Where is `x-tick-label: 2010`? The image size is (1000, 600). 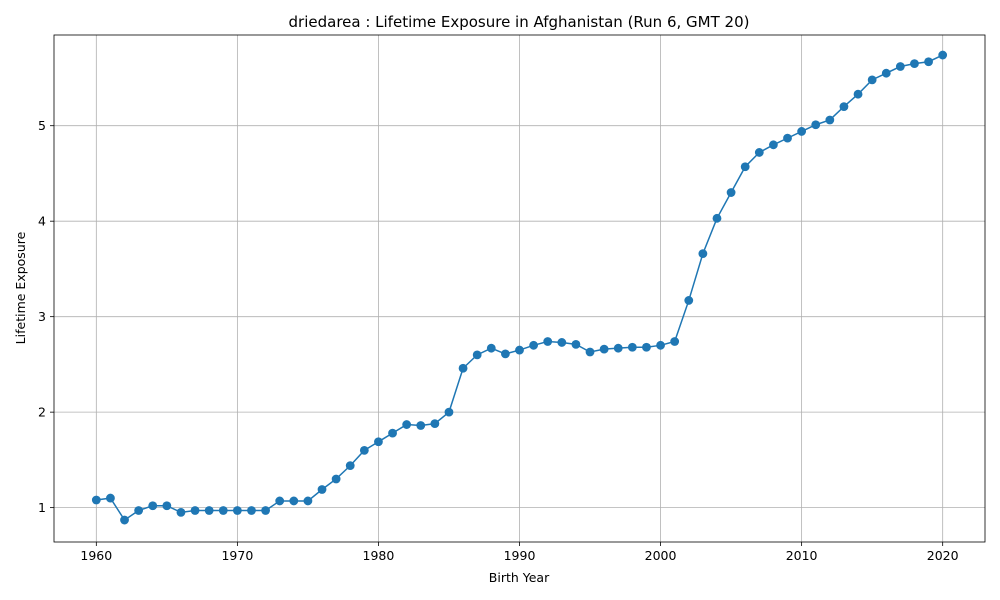 x-tick-label: 2010 is located at coordinates (802, 555).